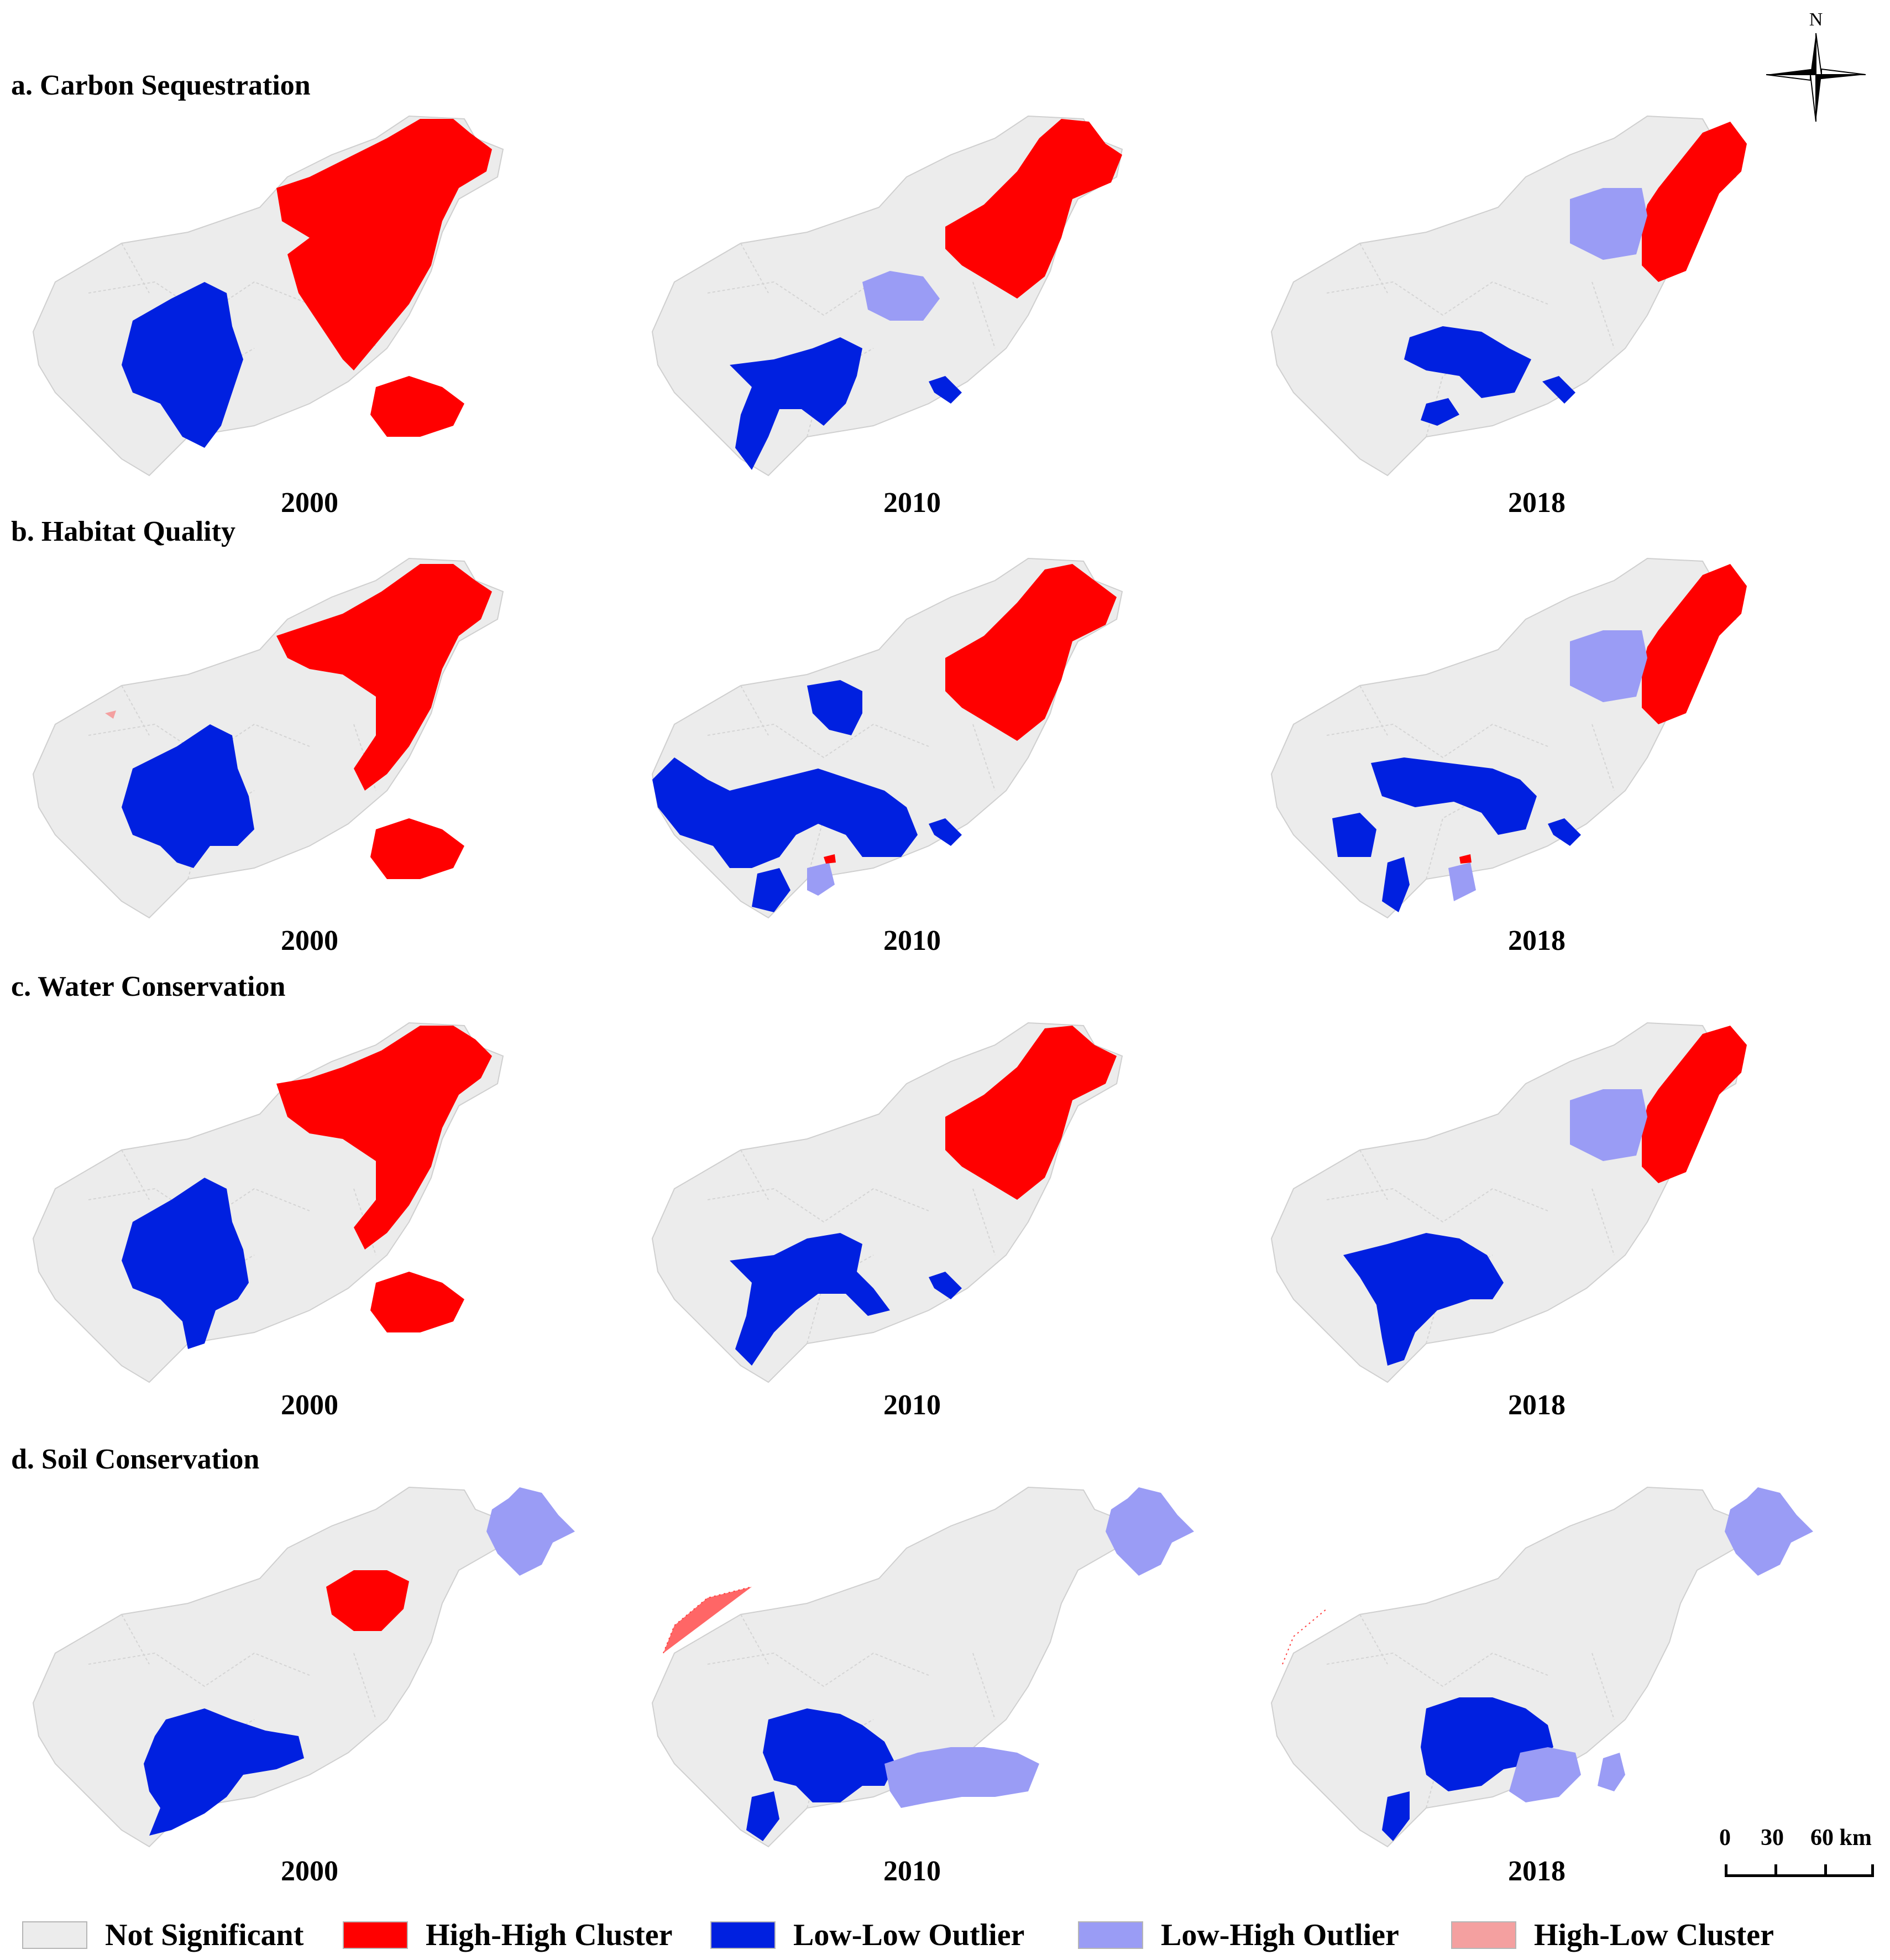 The height and width of the screenshot is (1960, 1890). Describe the element at coordinates (161, 86) in the screenshot. I see `section-title-carbon: a. Carbon Sequestration` at that location.